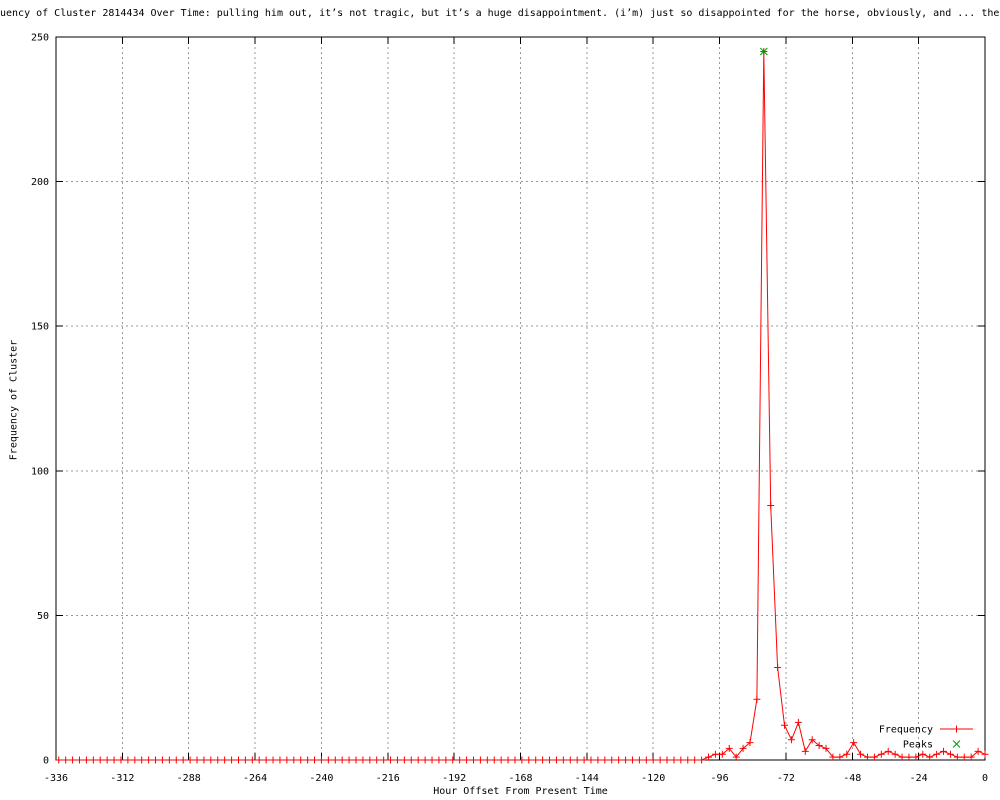 The height and width of the screenshot is (800, 1000). Describe the element at coordinates (520, 778) in the screenshot. I see `svg-text: -168` at that location.